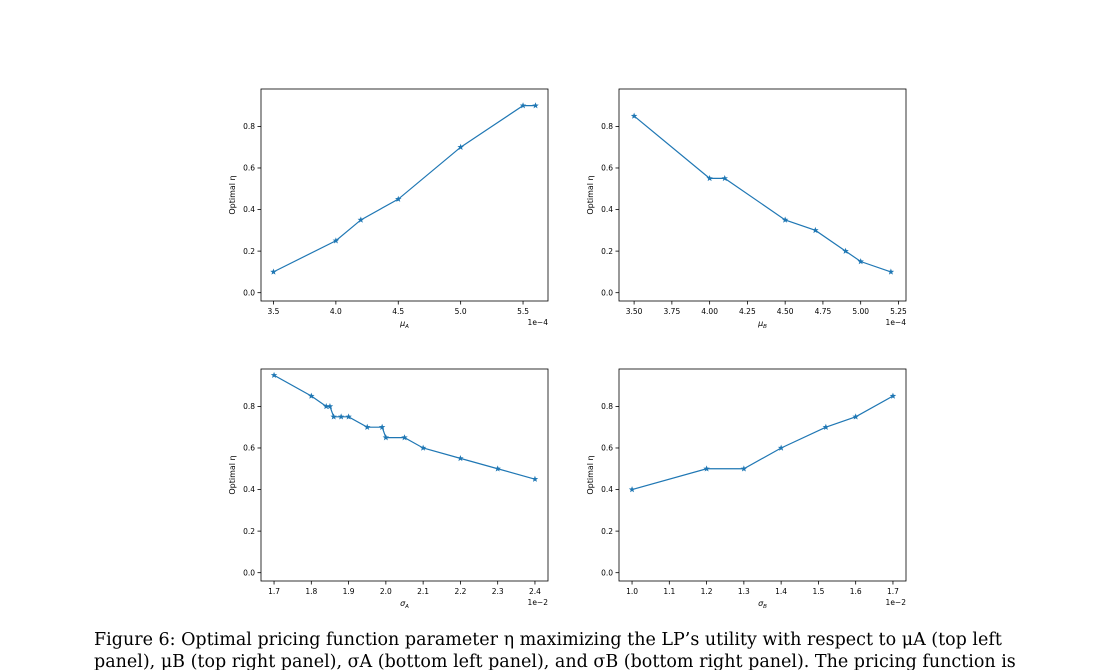 The width and height of the screenshot is (1110, 670). What do you see at coordinates (765, 607) in the screenshot?
I see `x-axis-subscript: B` at bounding box center [765, 607].